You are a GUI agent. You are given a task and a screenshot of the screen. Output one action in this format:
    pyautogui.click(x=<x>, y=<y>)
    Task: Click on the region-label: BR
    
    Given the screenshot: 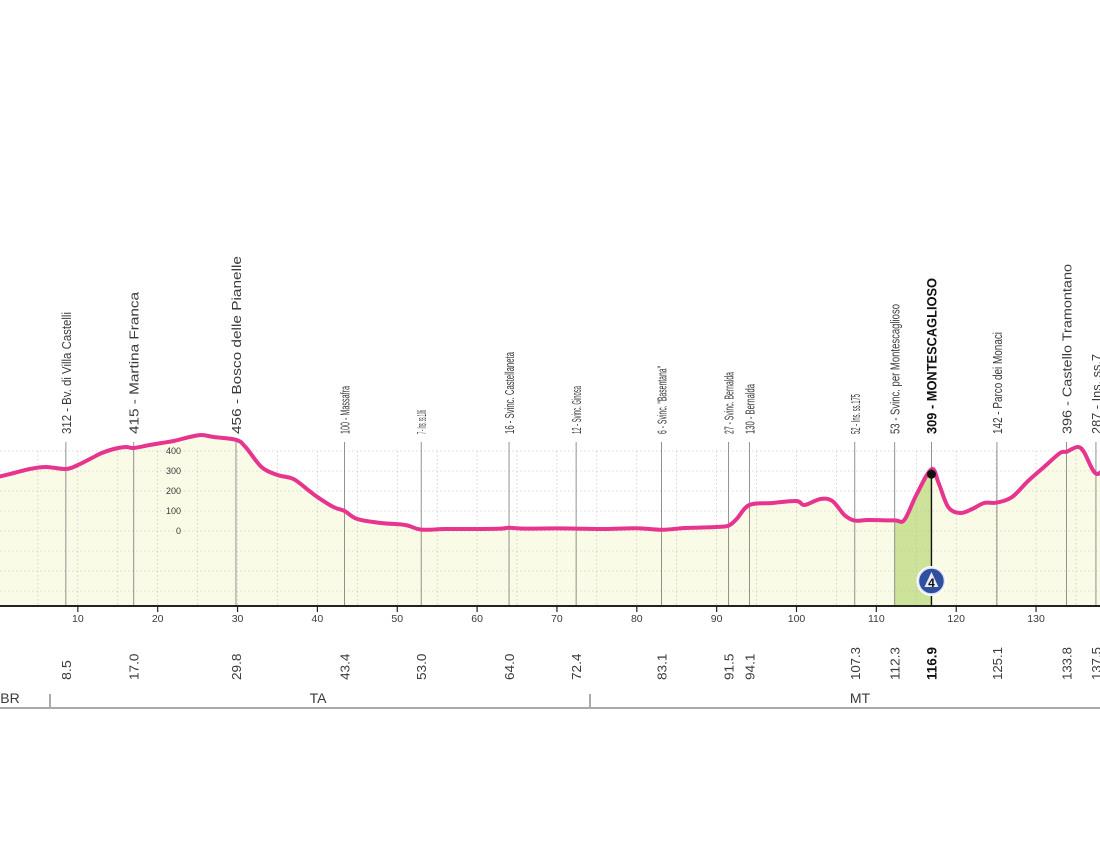 What is the action you would take?
    pyautogui.click(x=9, y=698)
    